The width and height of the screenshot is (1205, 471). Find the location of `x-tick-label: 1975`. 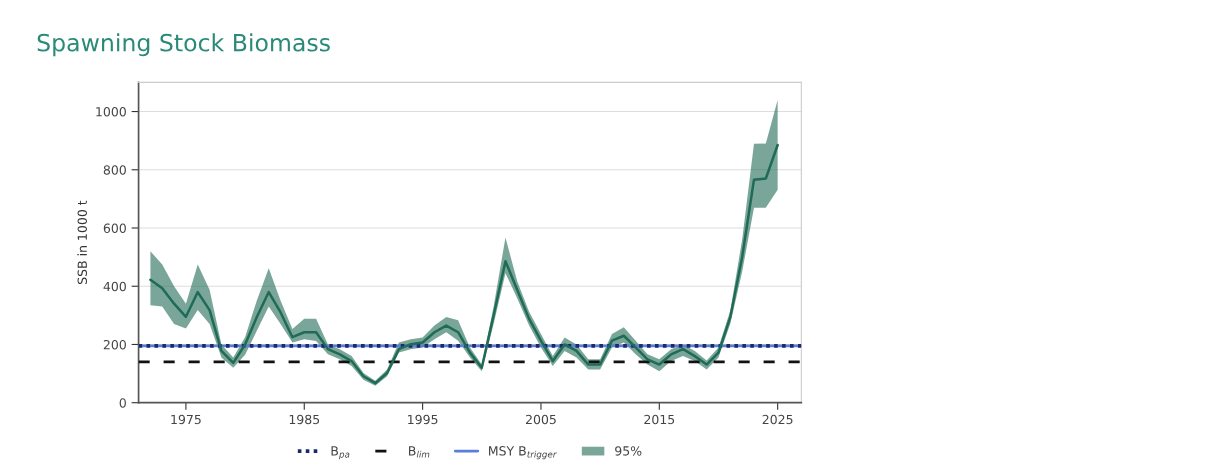

x-tick-label: 1975 is located at coordinates (186, 419).